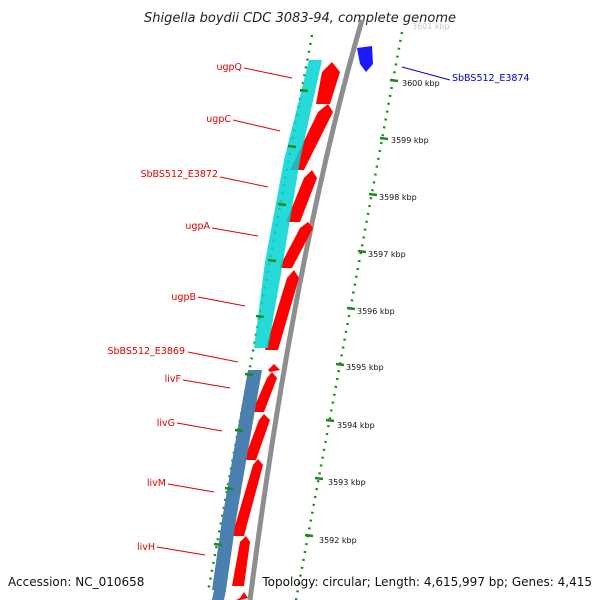  What do you see at coordinates (376, 311) in the screenshot?
I see `tick-label: 3596 kbp` at bounding box center [376, 311].